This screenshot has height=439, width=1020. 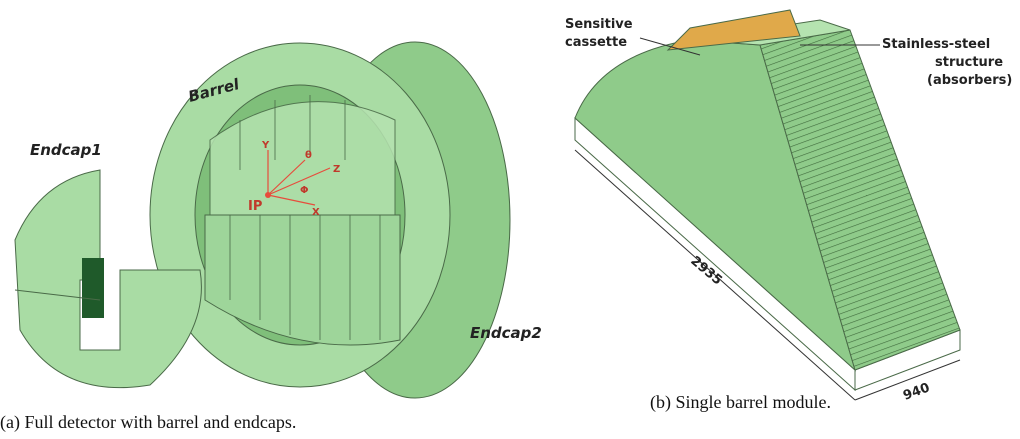 What do you see at coordinates (740, 402) in the screenshot?
I see `caption: (b) Single barrel module.` at bounding box center [740, 402].